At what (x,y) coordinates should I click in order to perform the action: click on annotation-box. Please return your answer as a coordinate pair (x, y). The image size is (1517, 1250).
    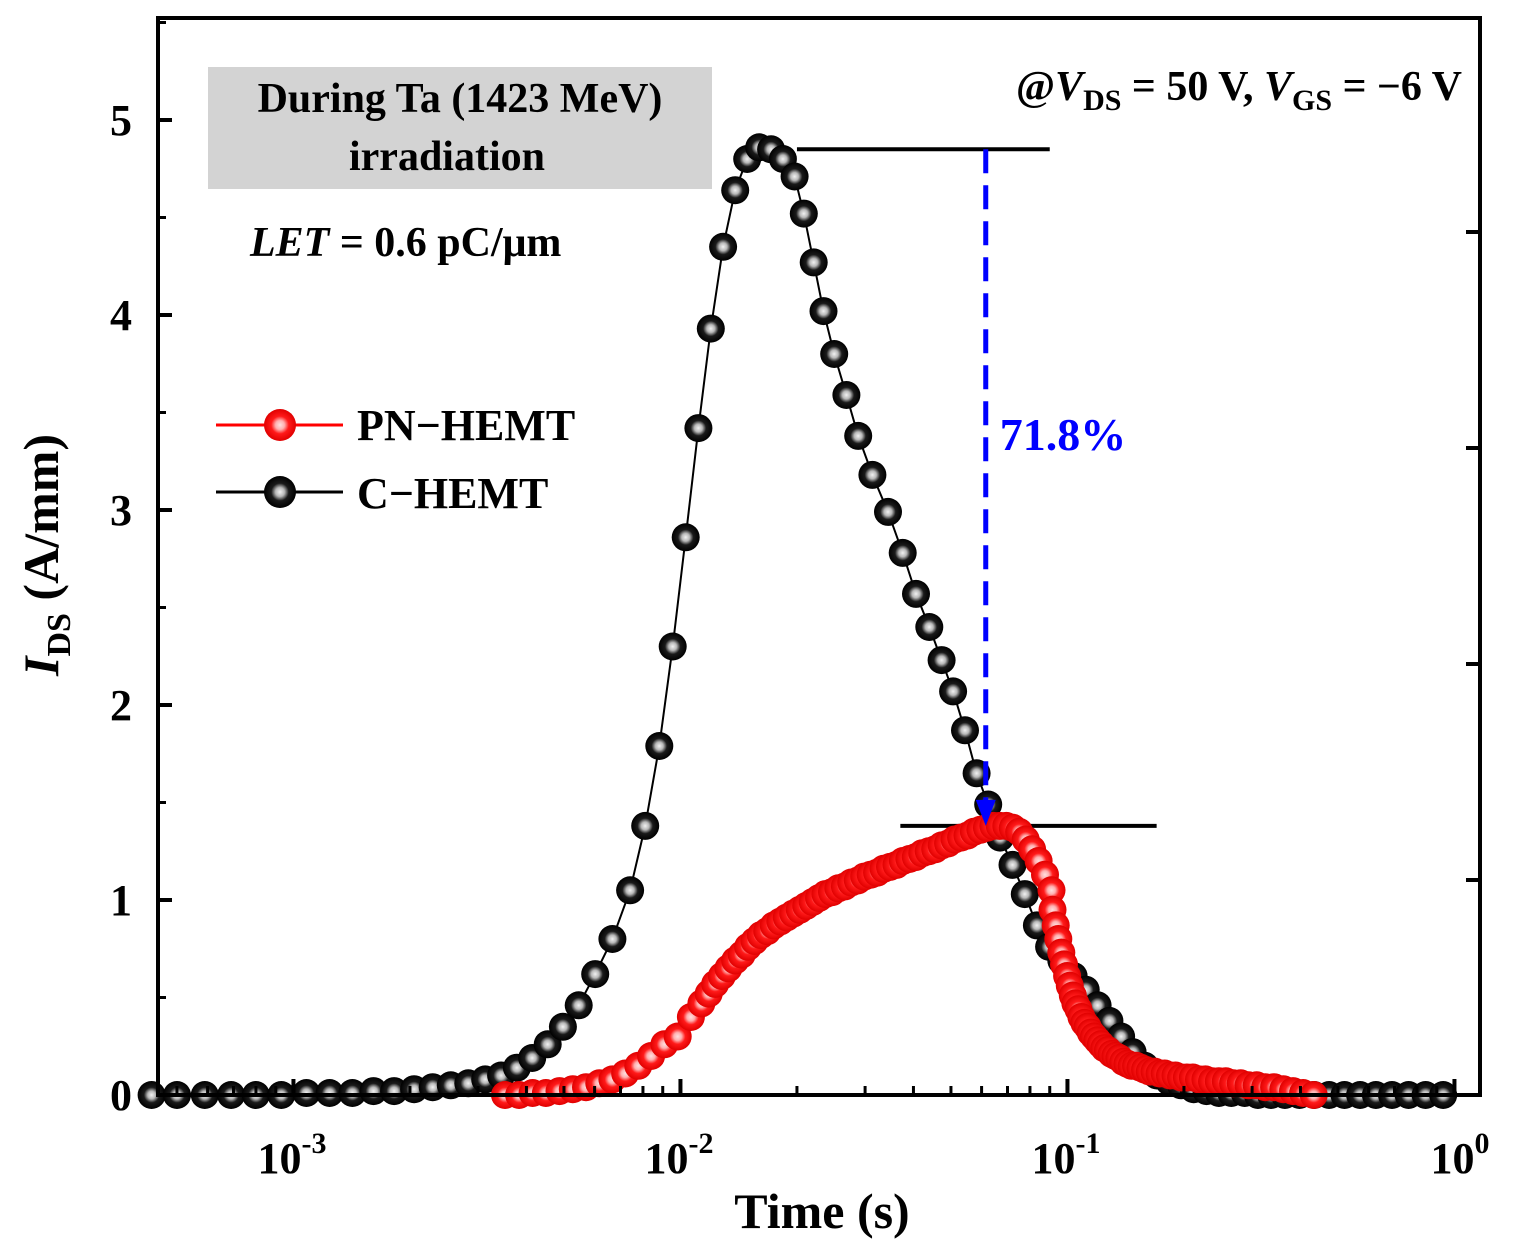
    Looking at the image, I should click on (460, 128).